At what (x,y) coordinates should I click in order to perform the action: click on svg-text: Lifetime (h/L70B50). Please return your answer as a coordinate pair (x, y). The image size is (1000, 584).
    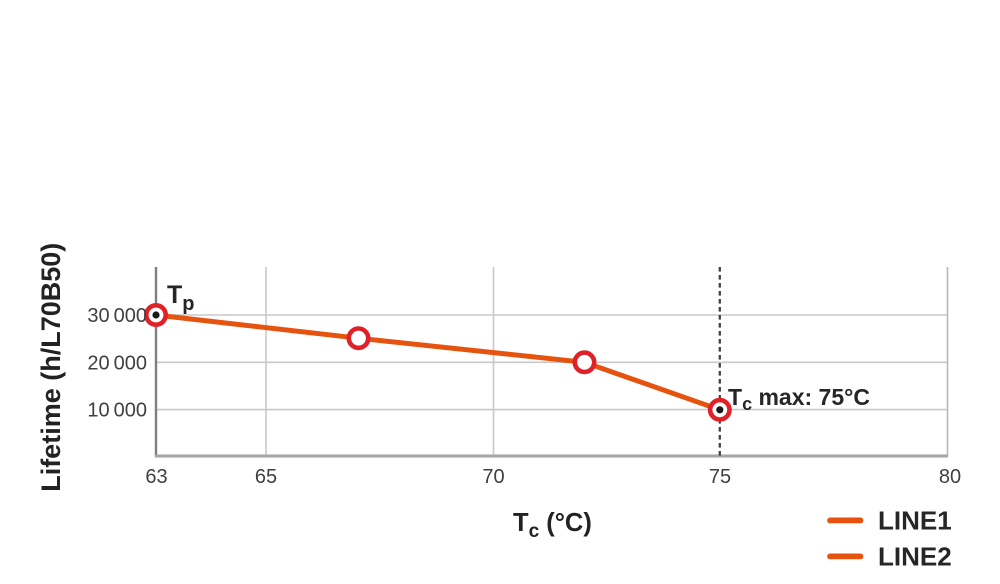
    Looking at the image, I should click on (51, 367).